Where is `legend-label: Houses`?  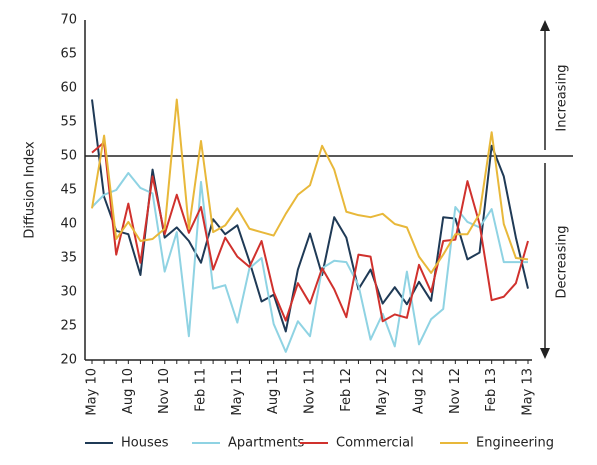
legend-label: Houses is located at coordinates (145, 443).